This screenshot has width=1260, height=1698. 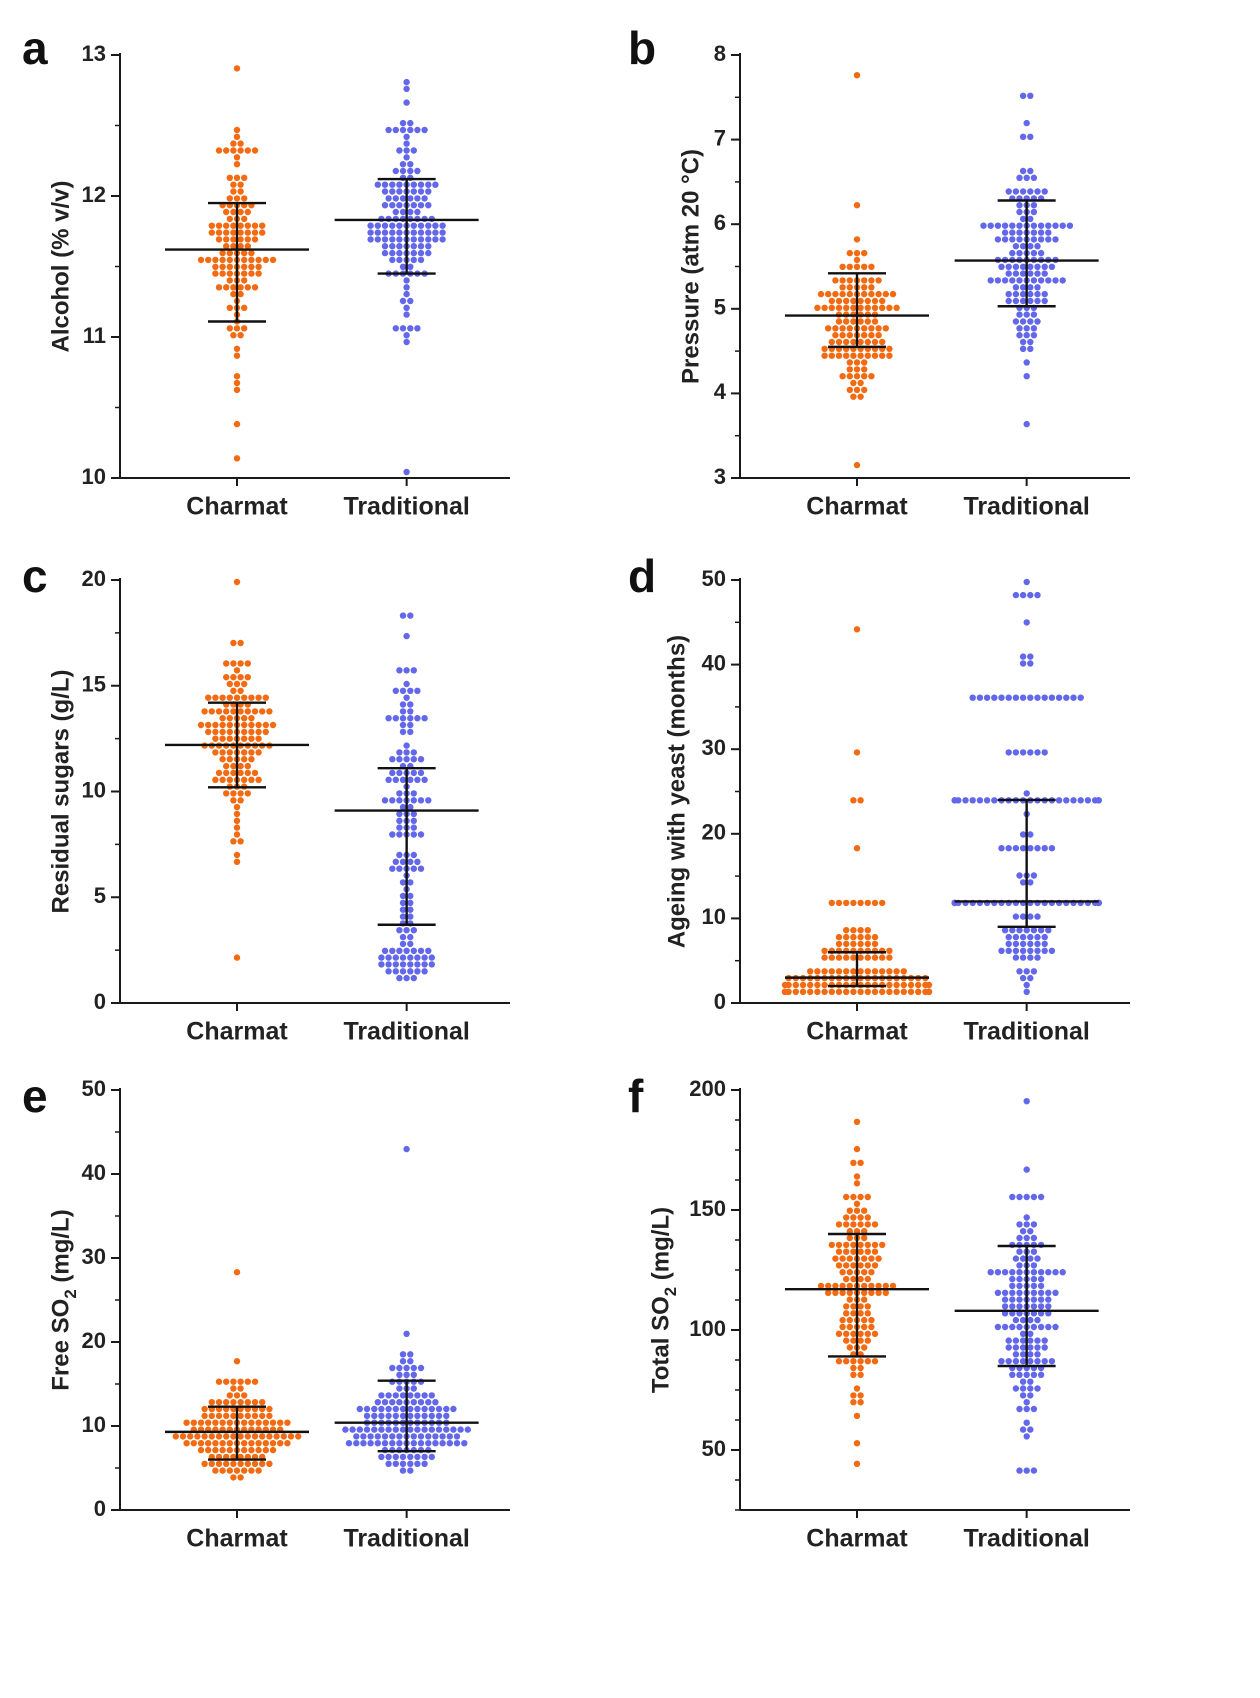 I want to click on y-tick-label: 40, so click(x=714, y=662).